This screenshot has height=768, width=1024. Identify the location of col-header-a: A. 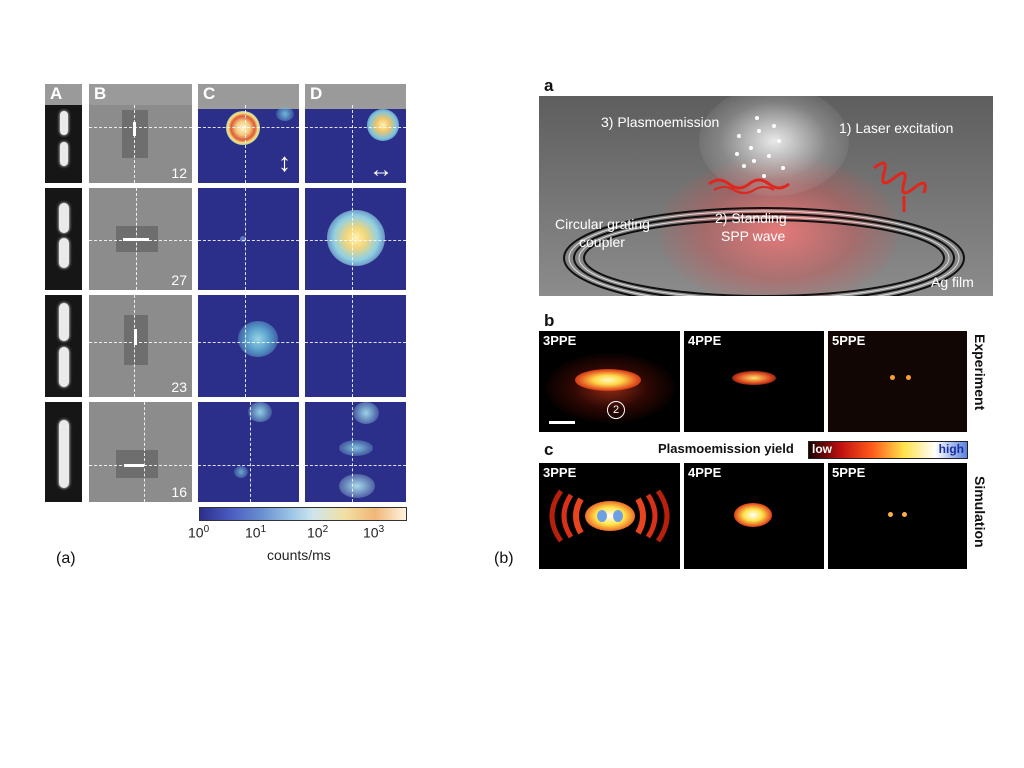
(63, 95).